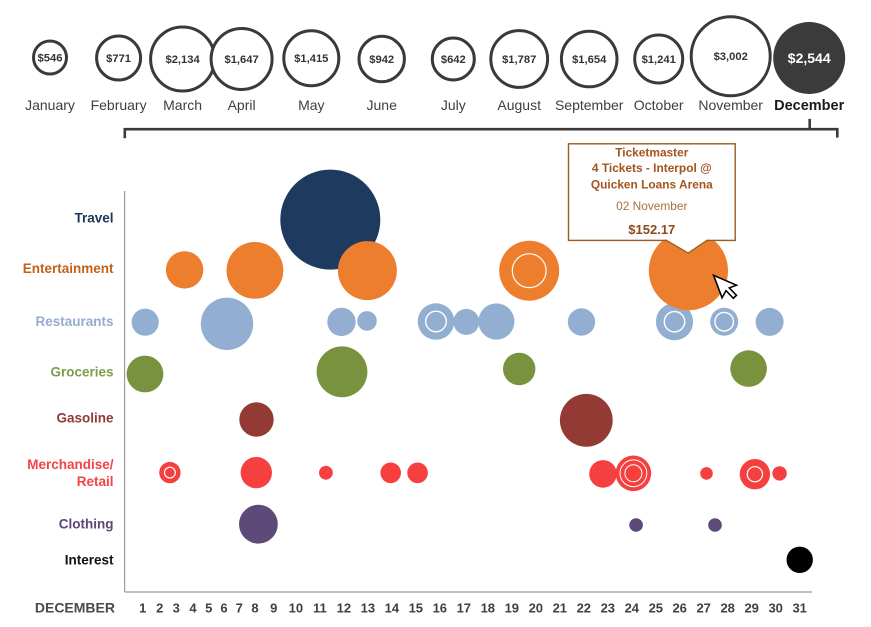 The image size is (871, 627). What do you see at coordinates (242, 105) in the screenshot?
I see `svg-text: April` at bounding box center [242, 105].